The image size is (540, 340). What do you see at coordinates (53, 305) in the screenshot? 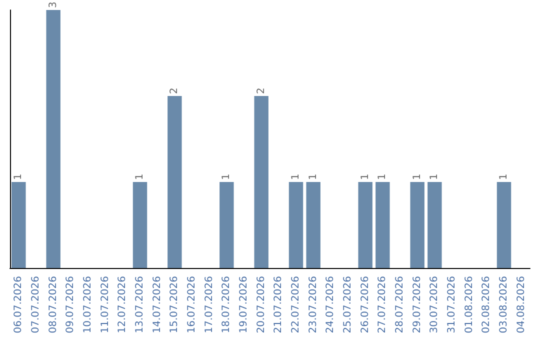
I see `x-tick-label: 08.07.2026` at bounding box center [53, 305].